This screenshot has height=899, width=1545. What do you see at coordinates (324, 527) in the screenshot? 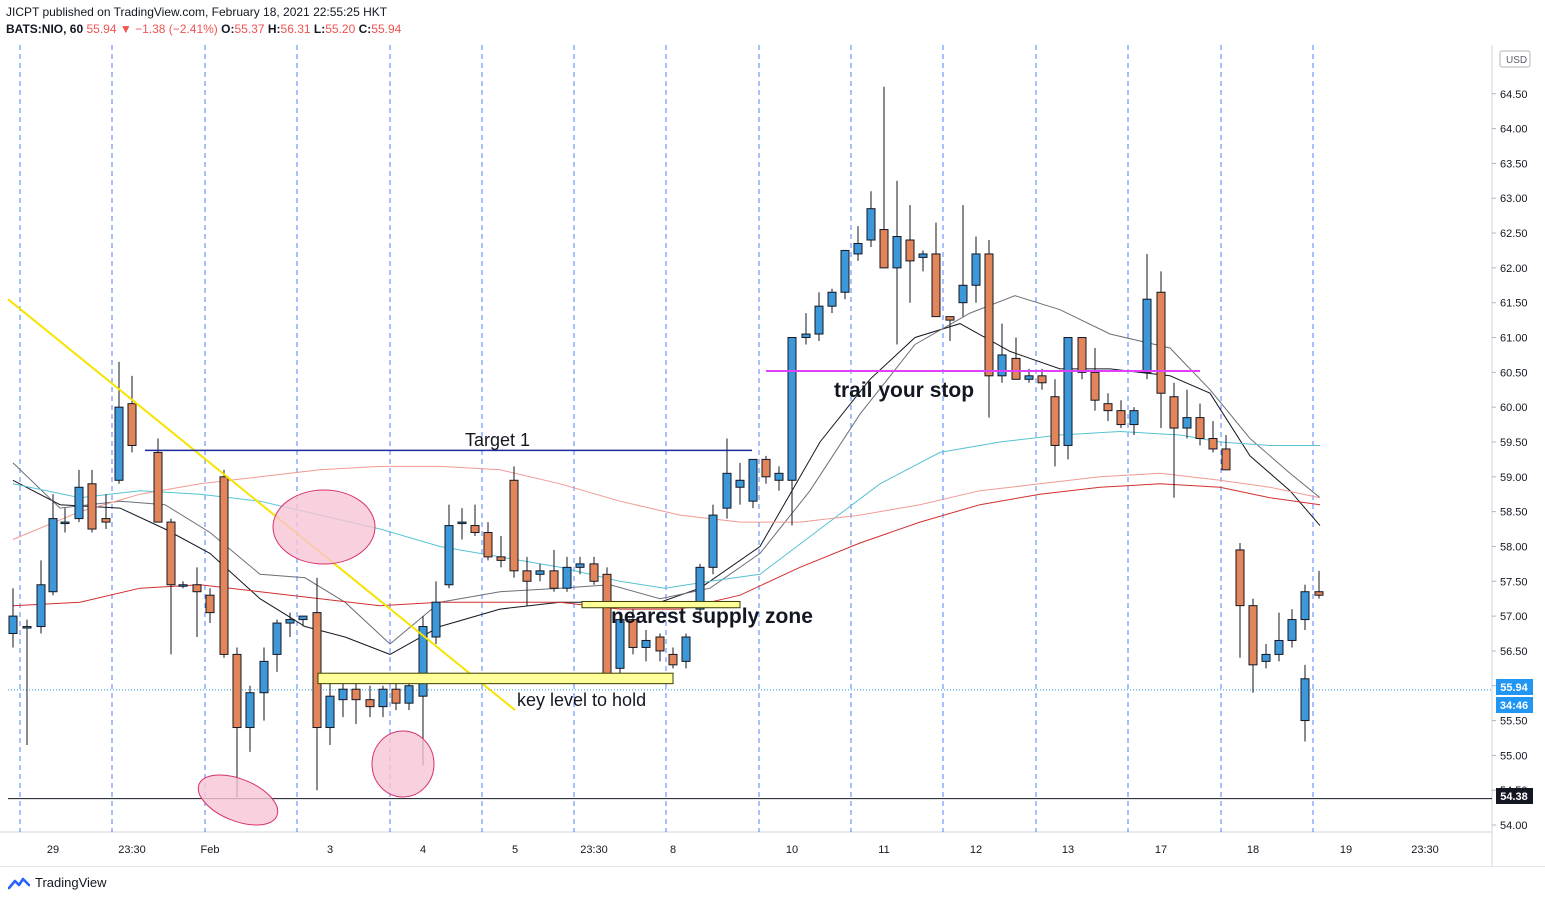
I see `highlight-ellipse` at bounding box center [324, 527].